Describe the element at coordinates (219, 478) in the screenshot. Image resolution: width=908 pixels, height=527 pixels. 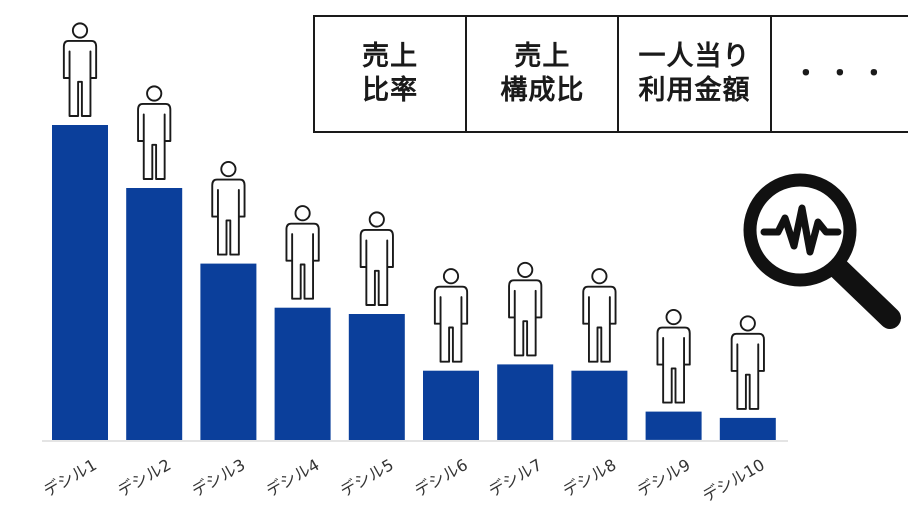
I see `x-tick-label: デシル3` at that location.